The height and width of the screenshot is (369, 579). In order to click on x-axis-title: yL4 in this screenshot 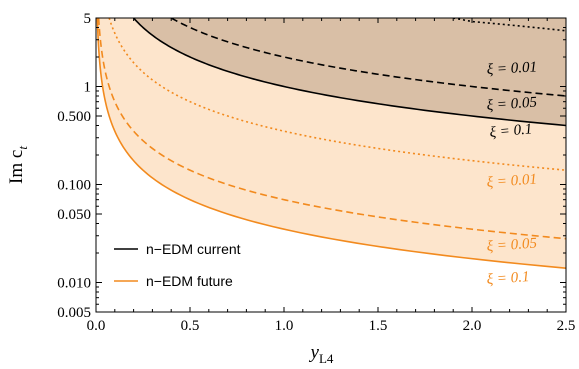, I will do `click(321, 354)`.